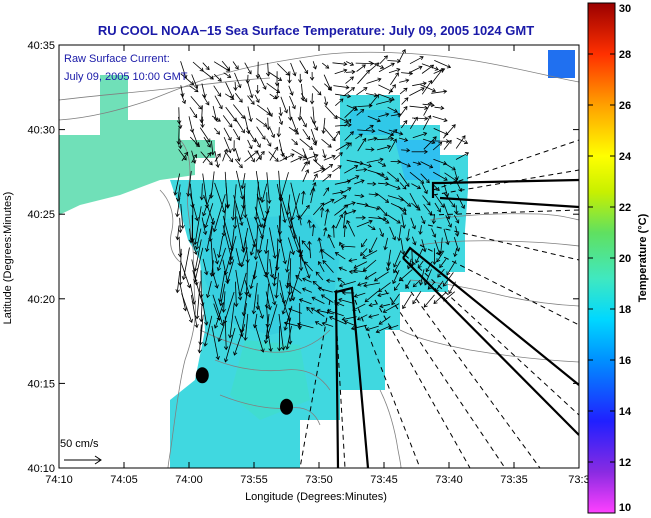 Image resolution: width=651 pixels, height=518 pixels. Describe the element at coordinates (625, 55) in the screenshot. I see `colorbar-tick-label: 28` at that location.